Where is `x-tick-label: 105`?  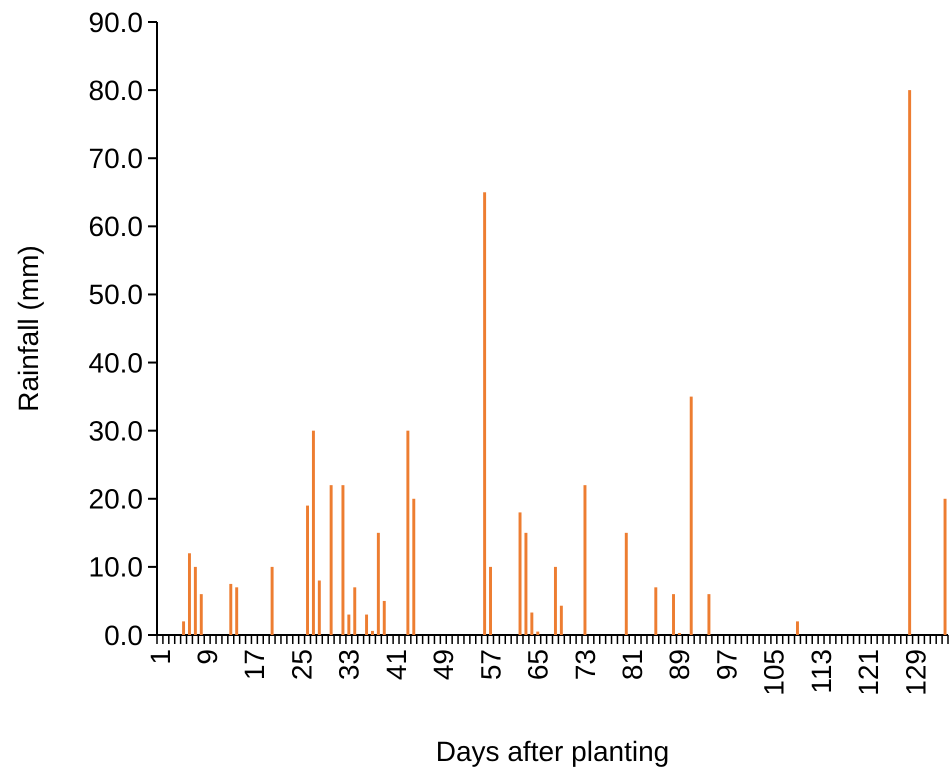
x-tick-label: 105 is located at coordinates (774, 672).